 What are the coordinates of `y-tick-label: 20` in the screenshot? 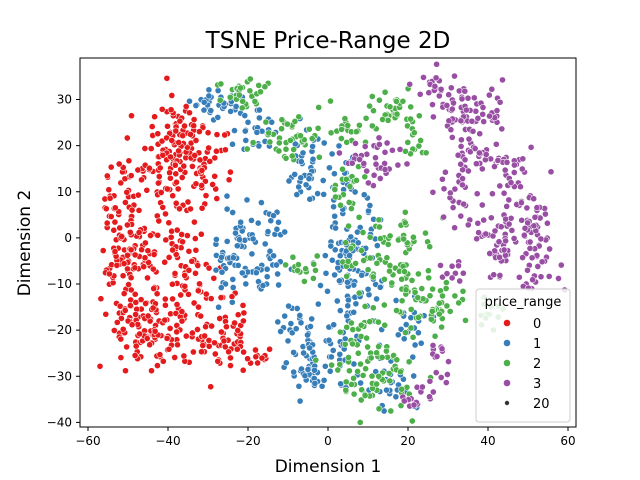 It's located at (64, 146).